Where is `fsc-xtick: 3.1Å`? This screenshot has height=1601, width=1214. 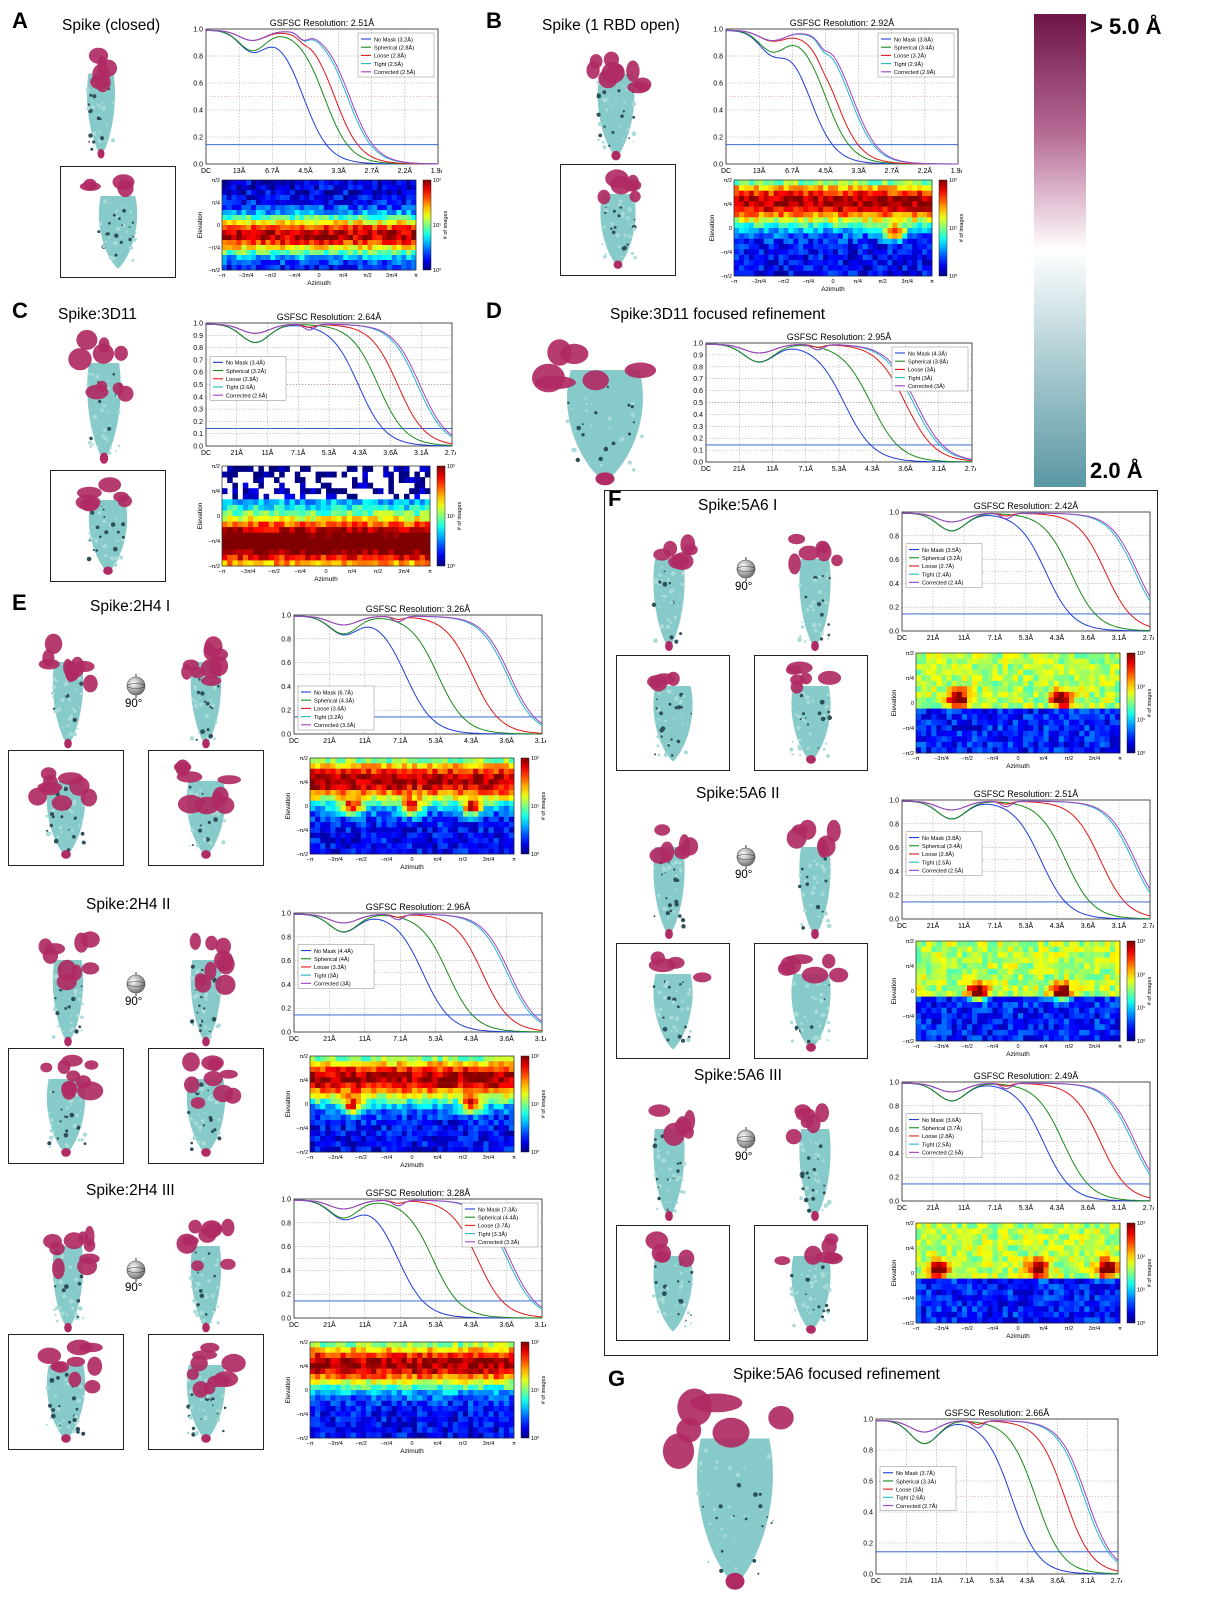 fsc-xtick: 3.1Å is located at coordinates (939, 468).